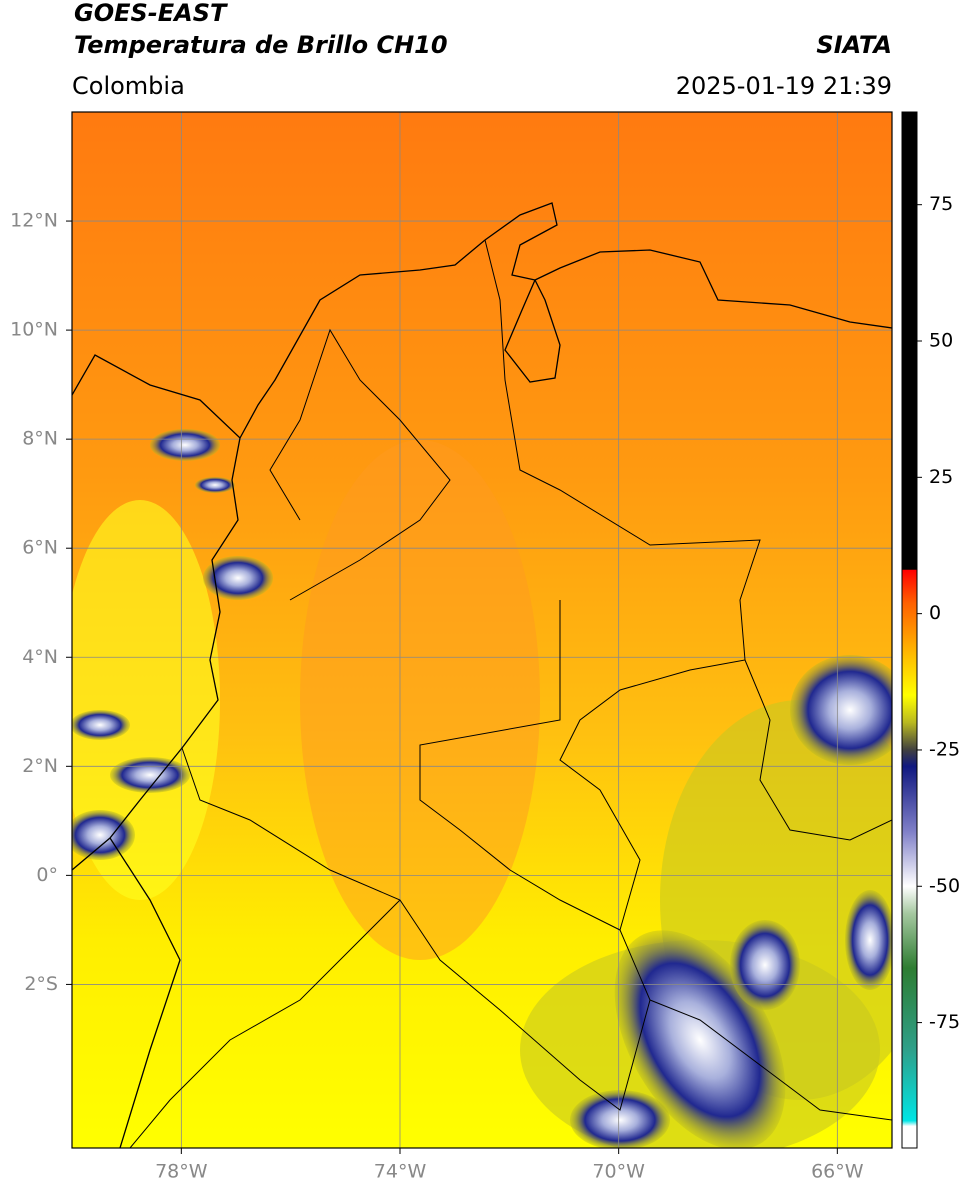 The image size is (966, 1190). I want to click on source: SIATA, so click(854, 45).